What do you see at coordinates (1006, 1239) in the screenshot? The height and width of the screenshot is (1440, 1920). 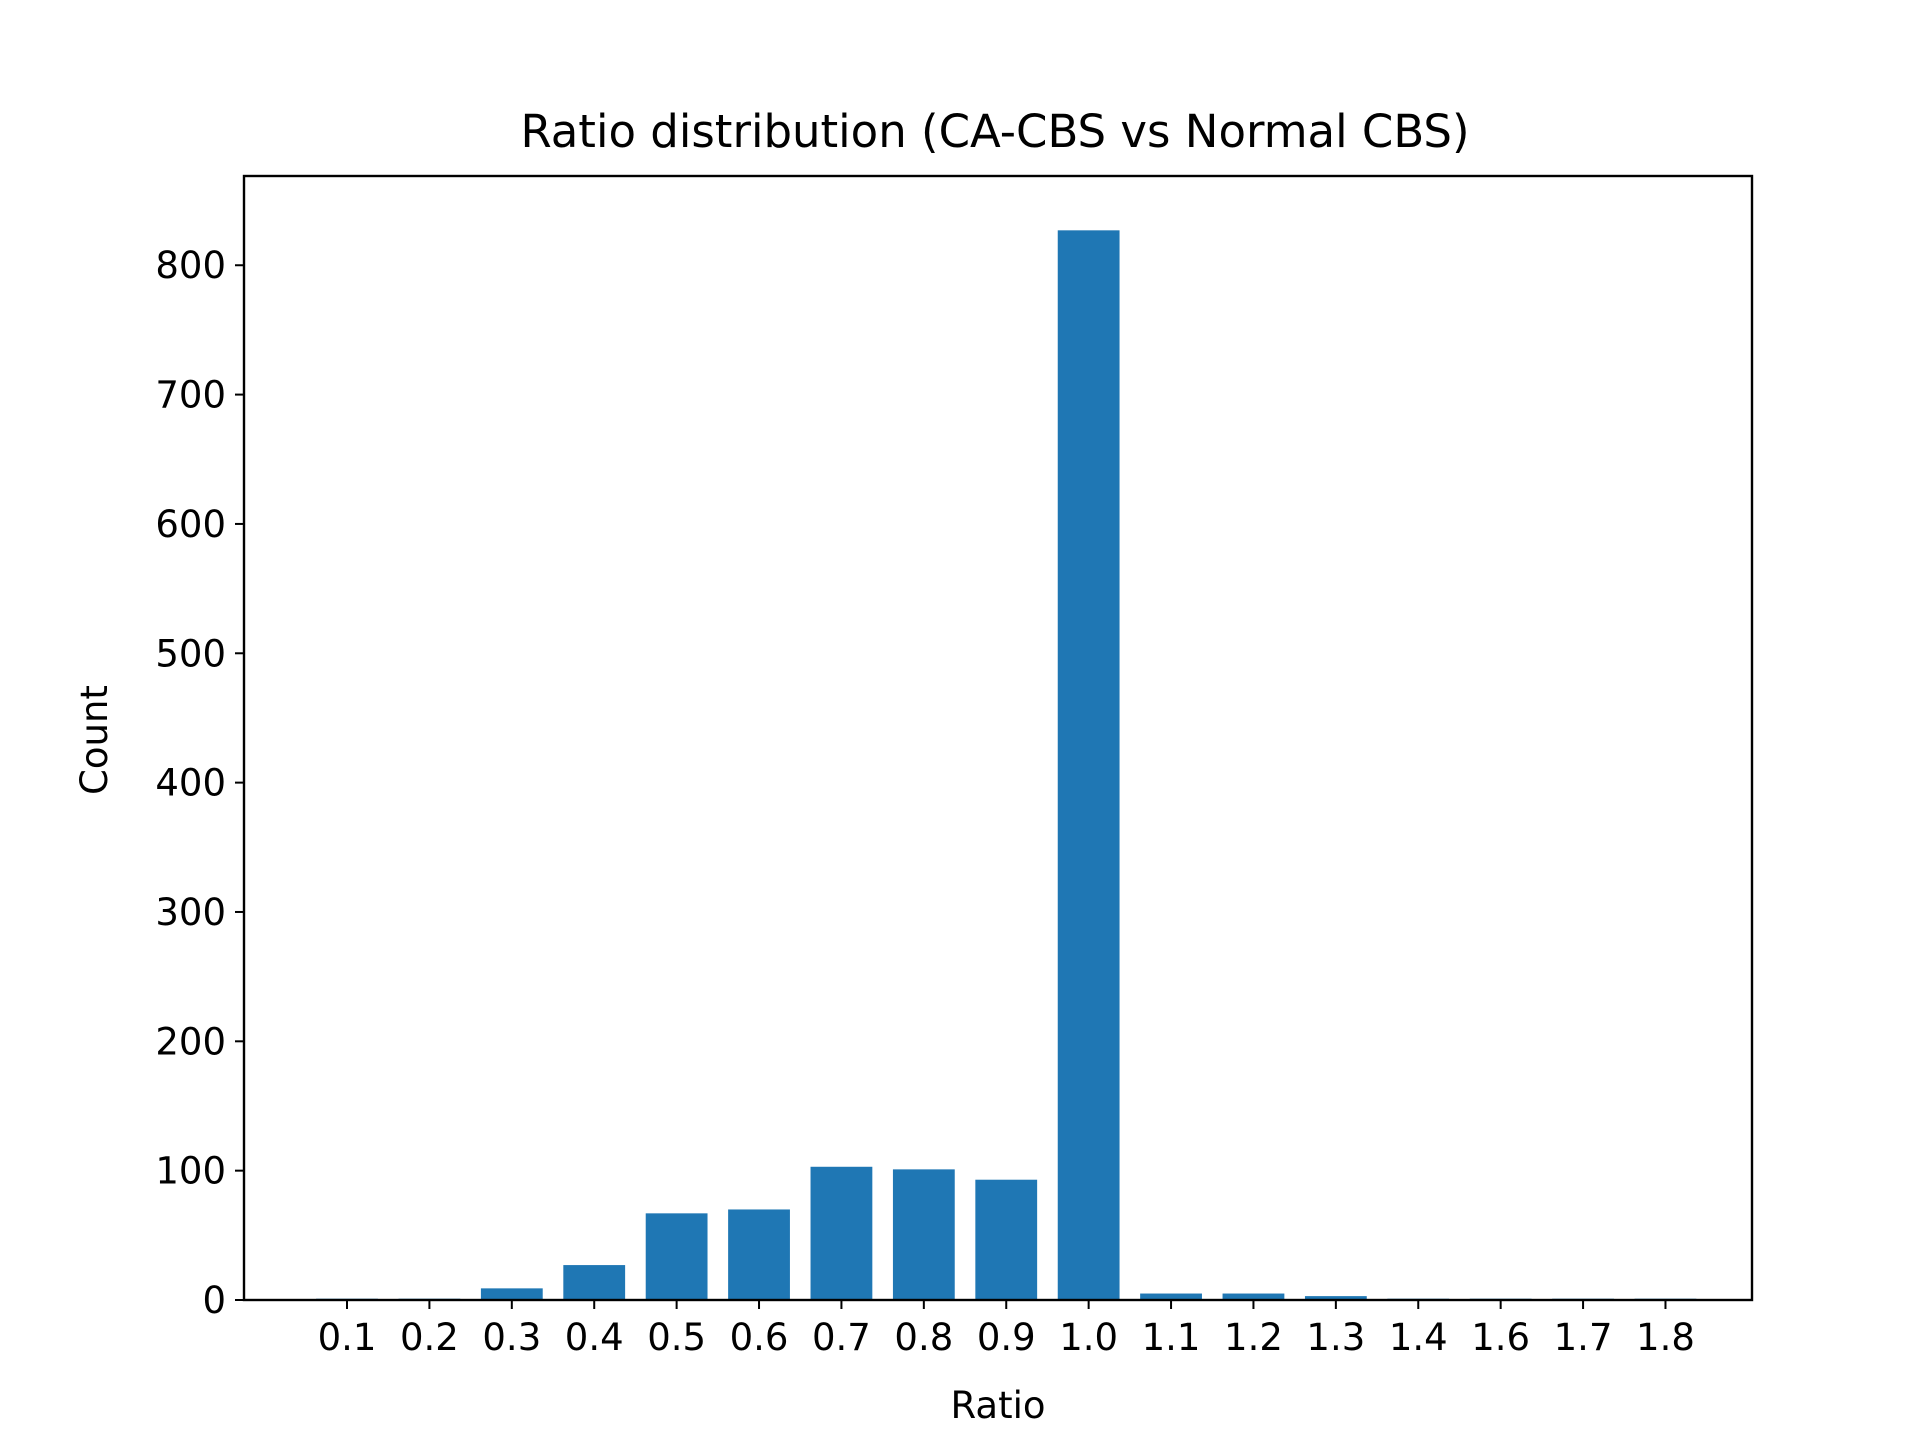 I see `bar-0.9` at bounding box center [1006, 1239].